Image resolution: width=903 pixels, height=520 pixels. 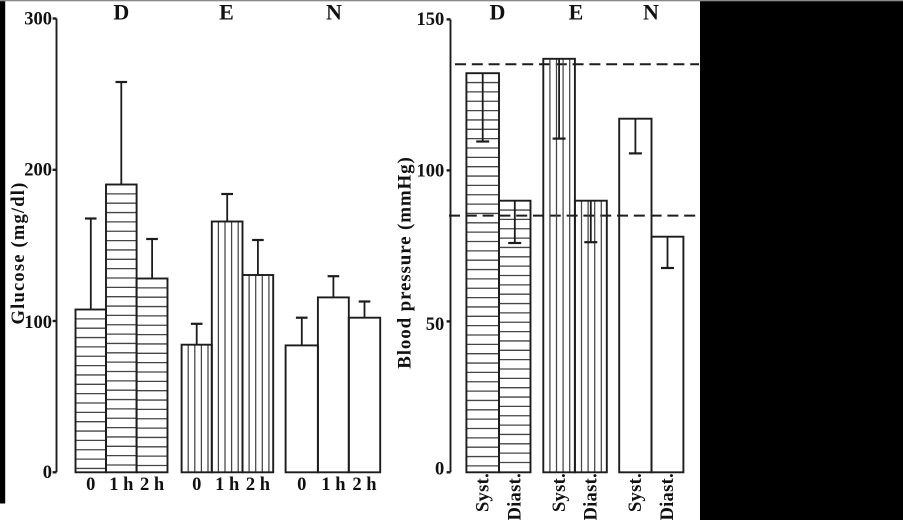 What do you see at coordinates (38, 19) in the screenshot?
I see `svg-text: 300` at bounding box center [38, 19].